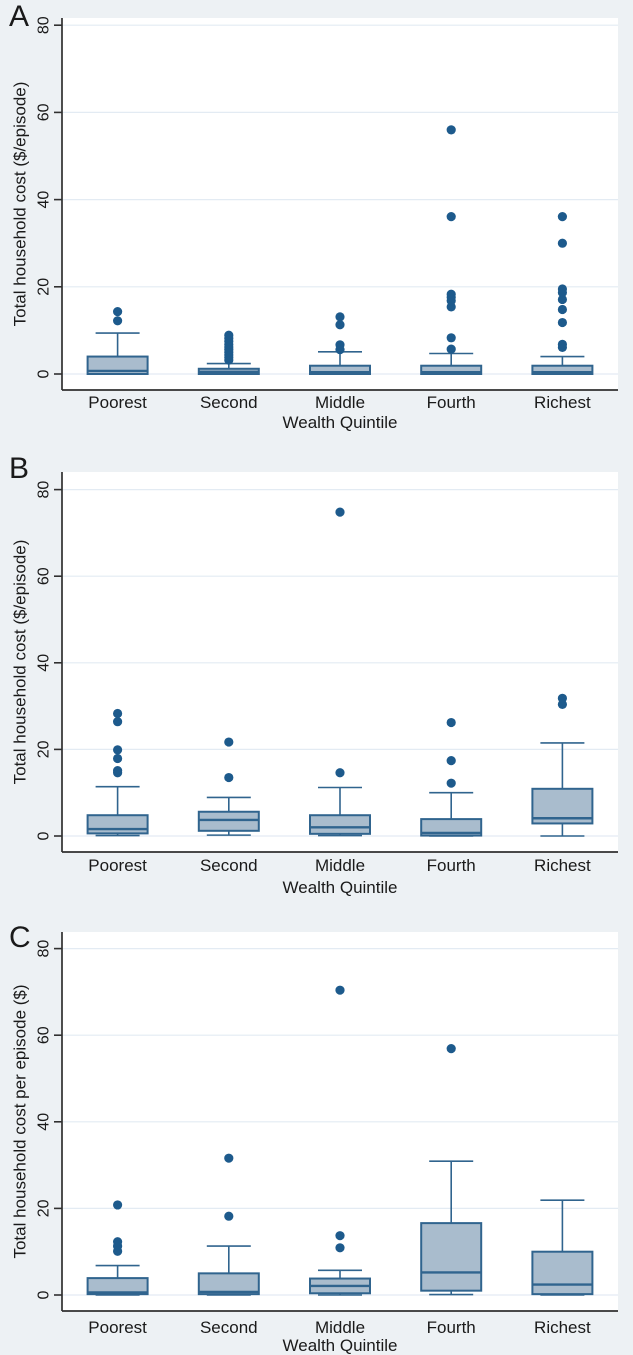  I want to click on y-axis-title: Total household cost per episode ($), so click(20, 1121).